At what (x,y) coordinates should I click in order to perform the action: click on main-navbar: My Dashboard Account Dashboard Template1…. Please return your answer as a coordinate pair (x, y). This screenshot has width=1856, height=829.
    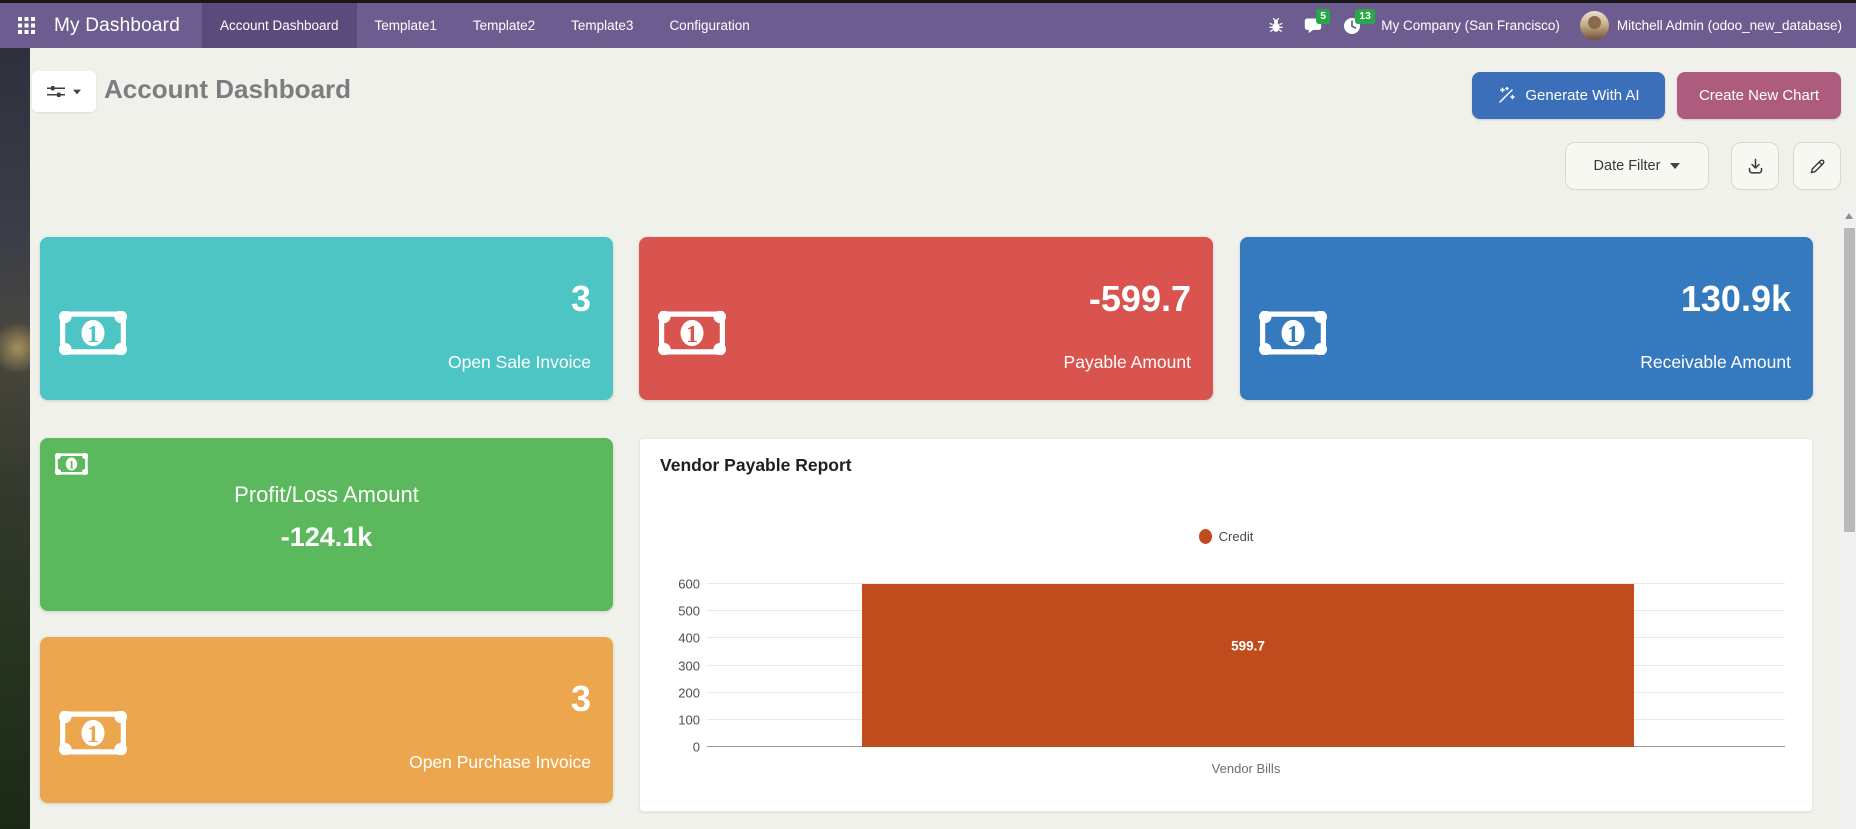
    Looking at the image, I should click on (928, 25).